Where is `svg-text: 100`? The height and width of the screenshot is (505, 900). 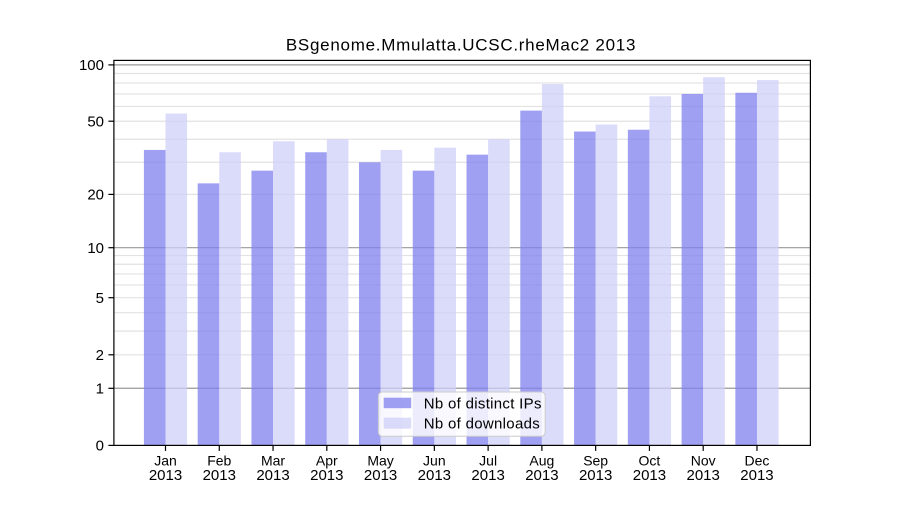
svg-text: 100 is located at coordinates (91, 65).